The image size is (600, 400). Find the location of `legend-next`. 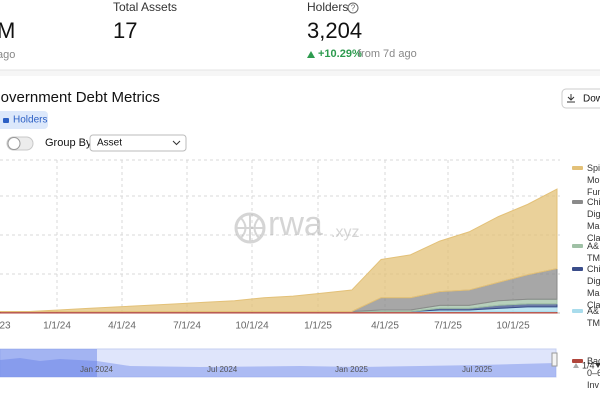

legend-next is located at coordinates (597, 365).